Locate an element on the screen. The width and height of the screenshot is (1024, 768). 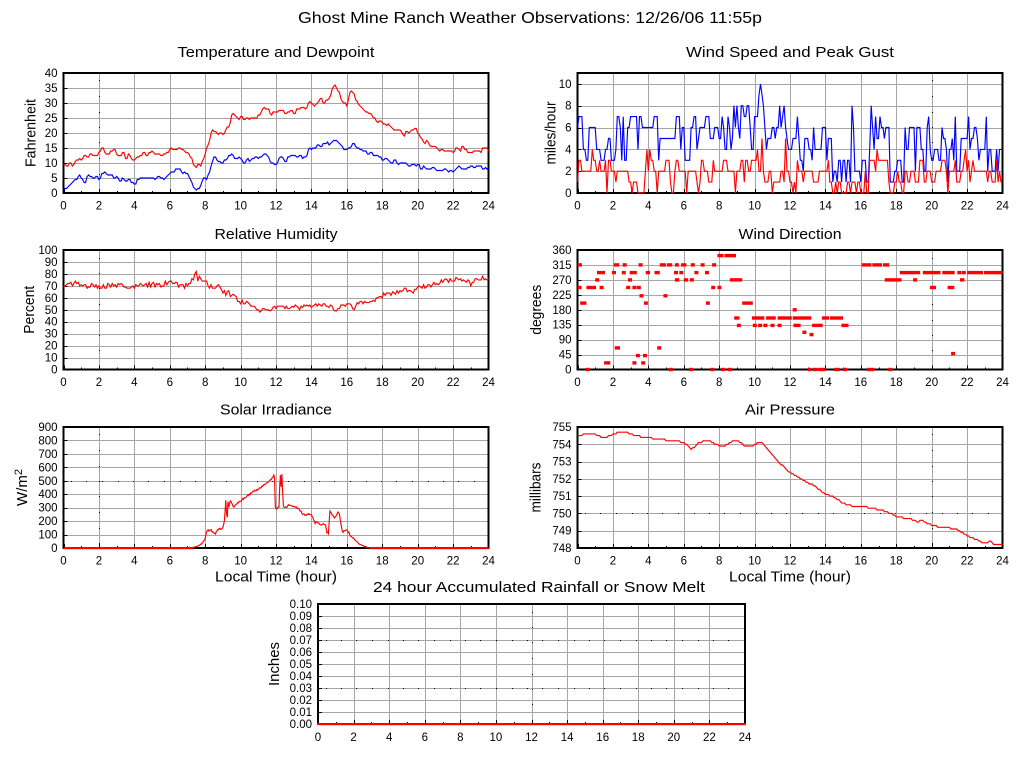
svg-text: 315 is located at coordinates (561, 266).